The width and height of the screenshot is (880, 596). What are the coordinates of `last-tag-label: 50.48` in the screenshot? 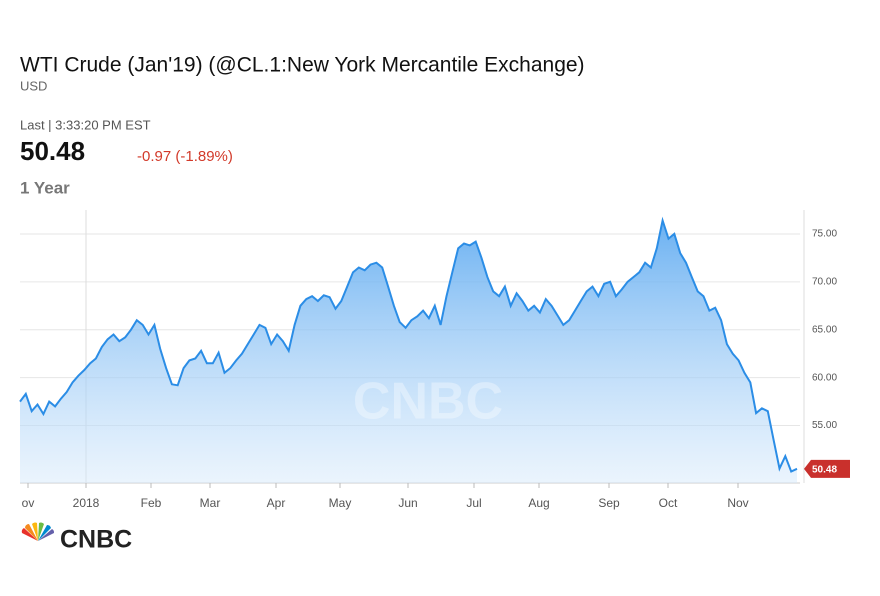 It's located at (824, 469).